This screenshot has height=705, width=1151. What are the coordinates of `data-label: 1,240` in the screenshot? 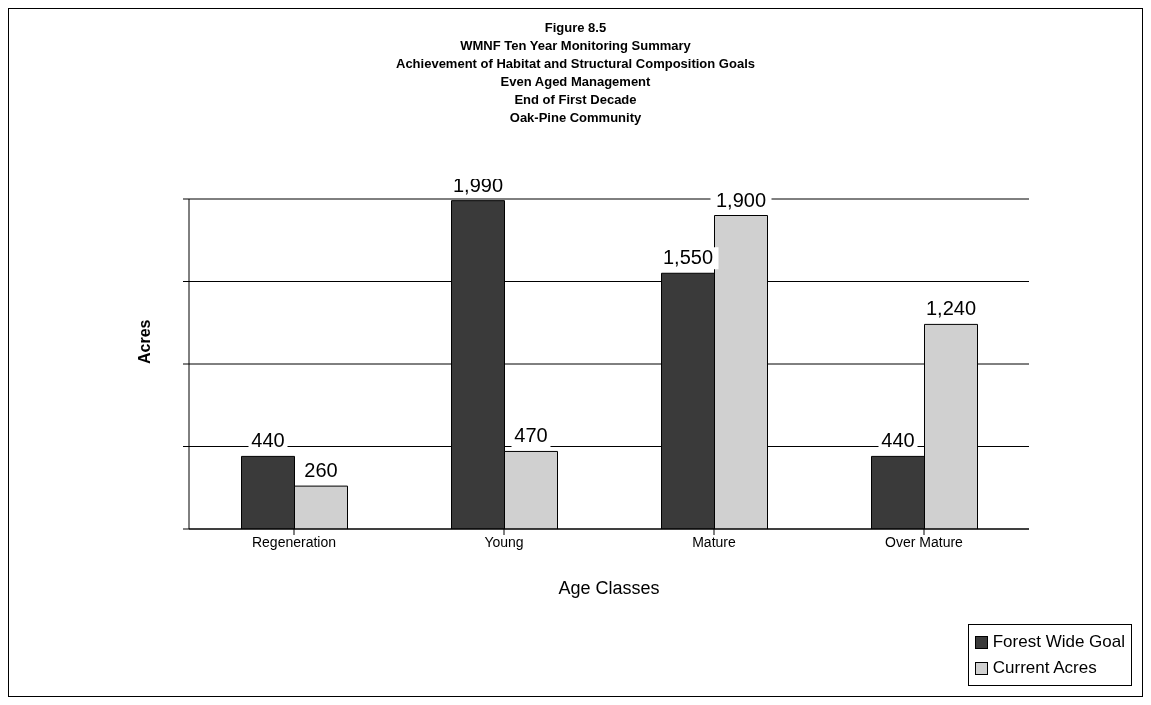 It's located at (951, 308).